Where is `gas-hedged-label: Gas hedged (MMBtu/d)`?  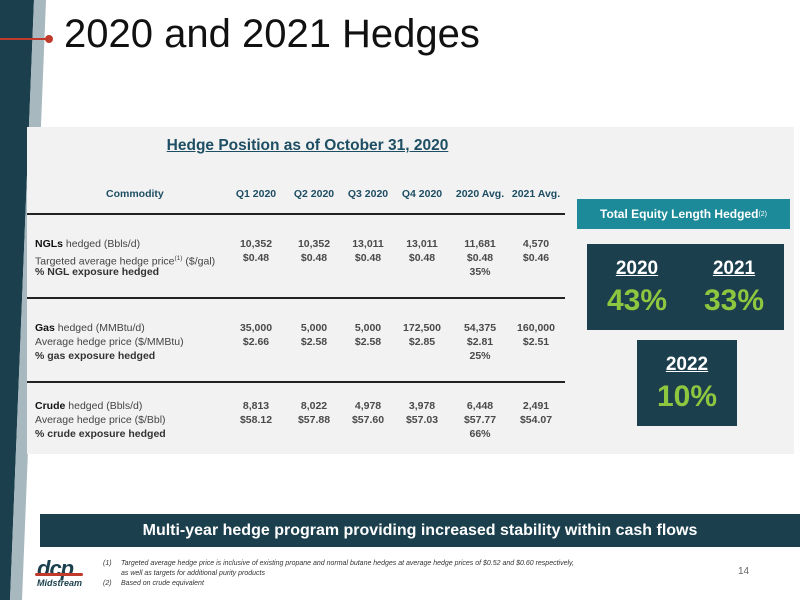 gas-hedged-label: Gas hedged (MMBtu/d) is located at coordinates (90, 328).